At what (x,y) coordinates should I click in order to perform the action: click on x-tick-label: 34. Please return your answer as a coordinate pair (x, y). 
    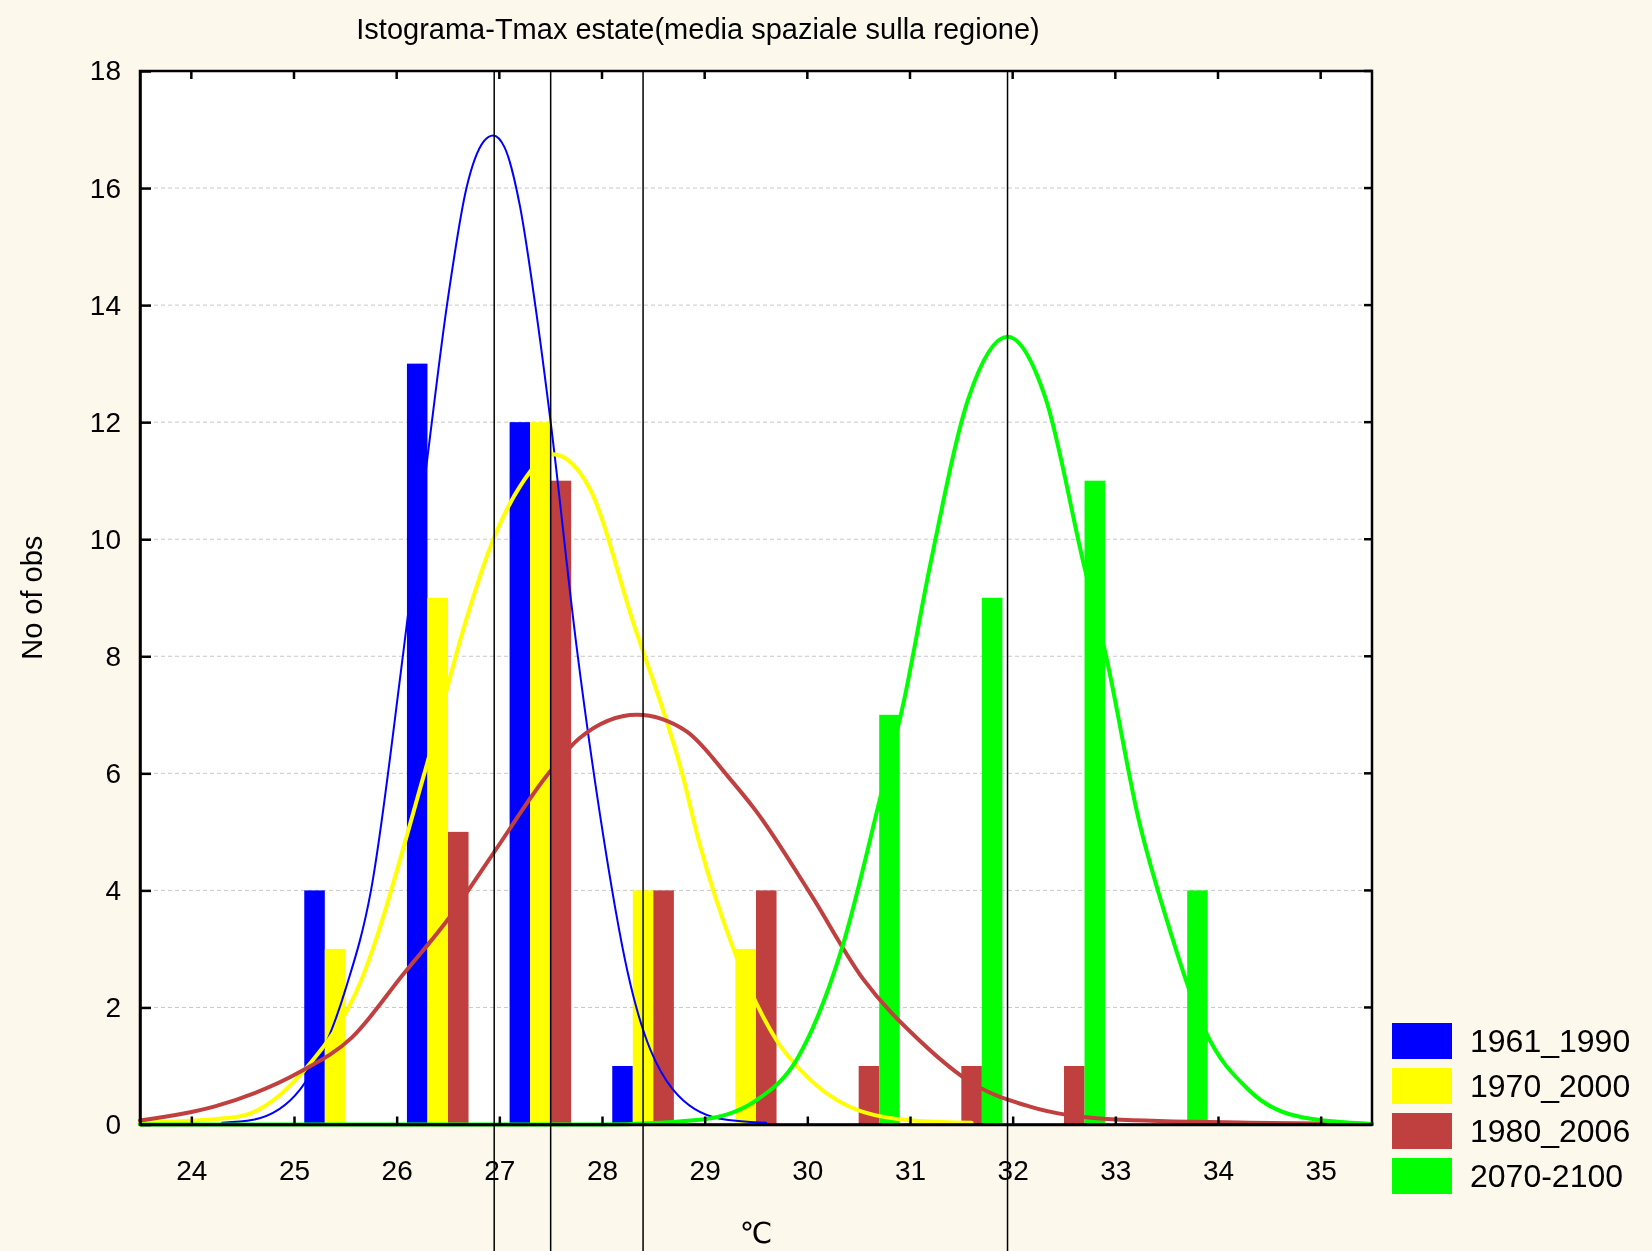
    Looking at the image, I should click on (1218, 1171).